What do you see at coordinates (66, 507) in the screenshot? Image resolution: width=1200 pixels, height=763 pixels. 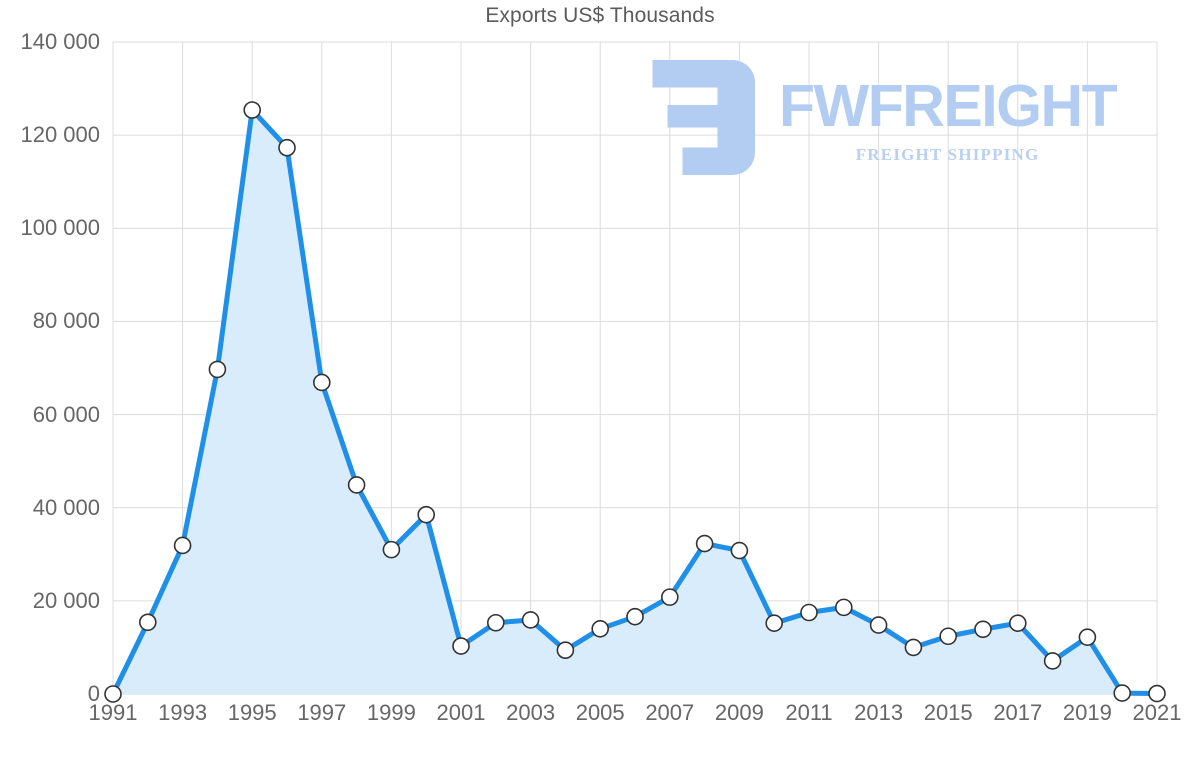 I see `y-tick-label: 40 000` at bounding box center [66, 507].